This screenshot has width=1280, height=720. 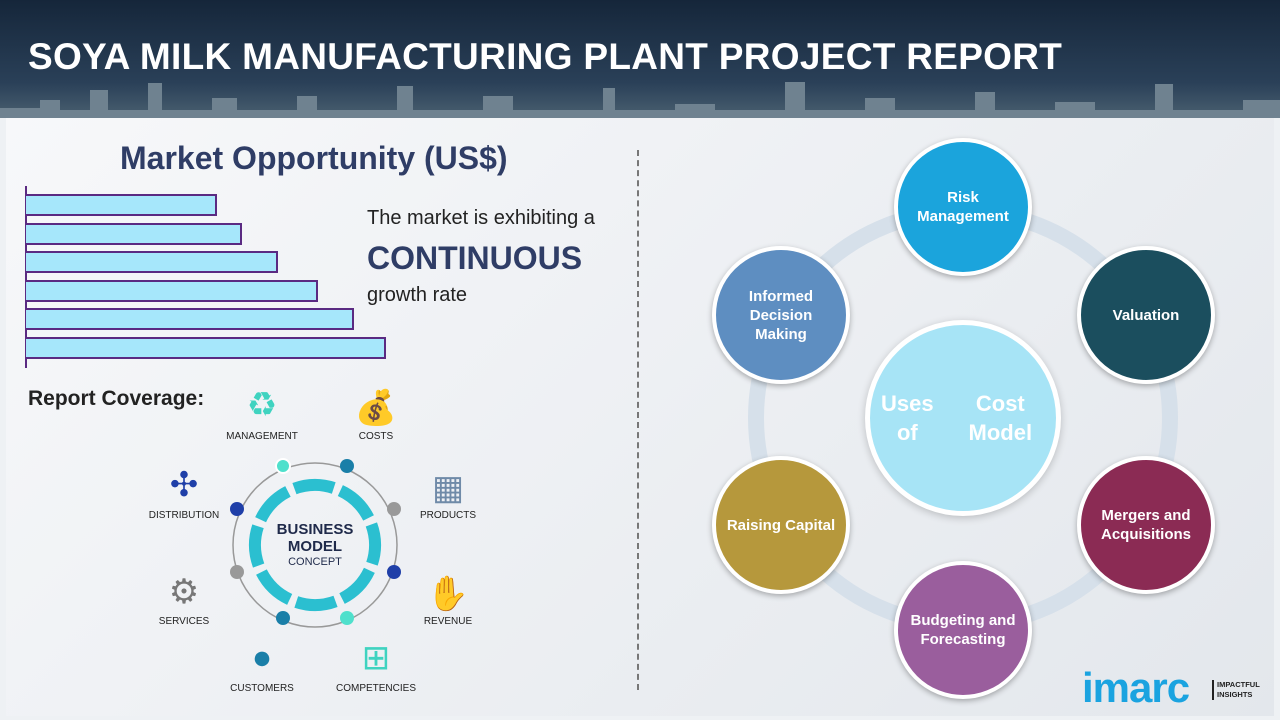 I want to click on hand-coins-icon: ✋, so click(x=448, y=594).